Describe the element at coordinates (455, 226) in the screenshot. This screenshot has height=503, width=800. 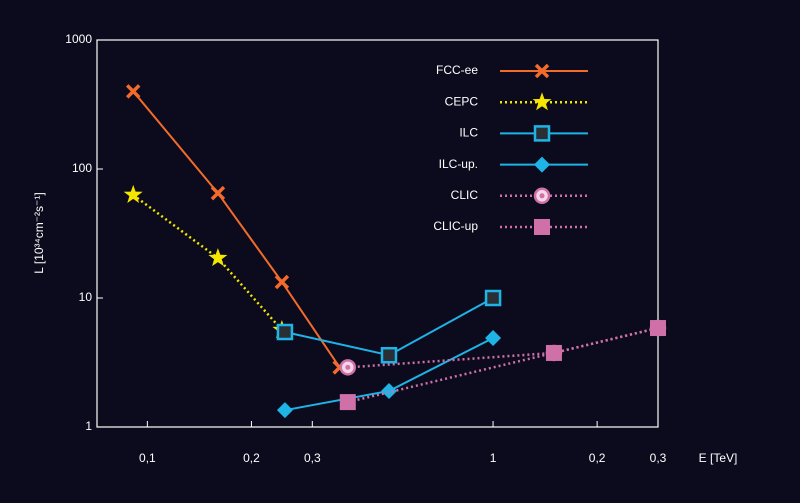
I see `legend-label: CLIC-up` at that location.